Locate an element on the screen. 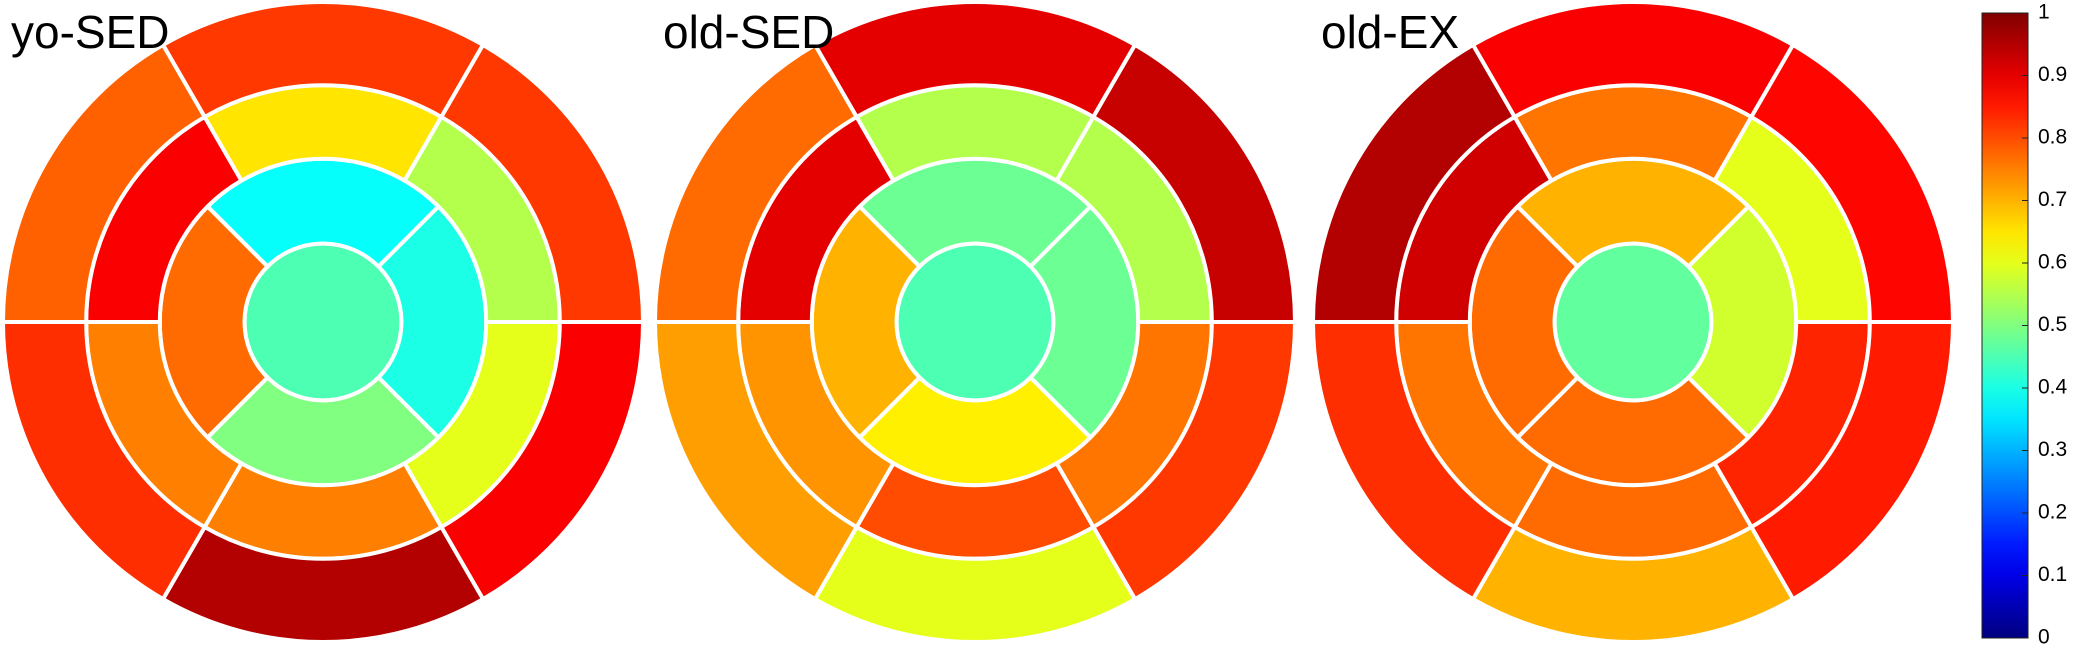 This screenshot has width=2075, height=649. colorbar-tick-label: 0.7 is located at coordinates (2052, 199).